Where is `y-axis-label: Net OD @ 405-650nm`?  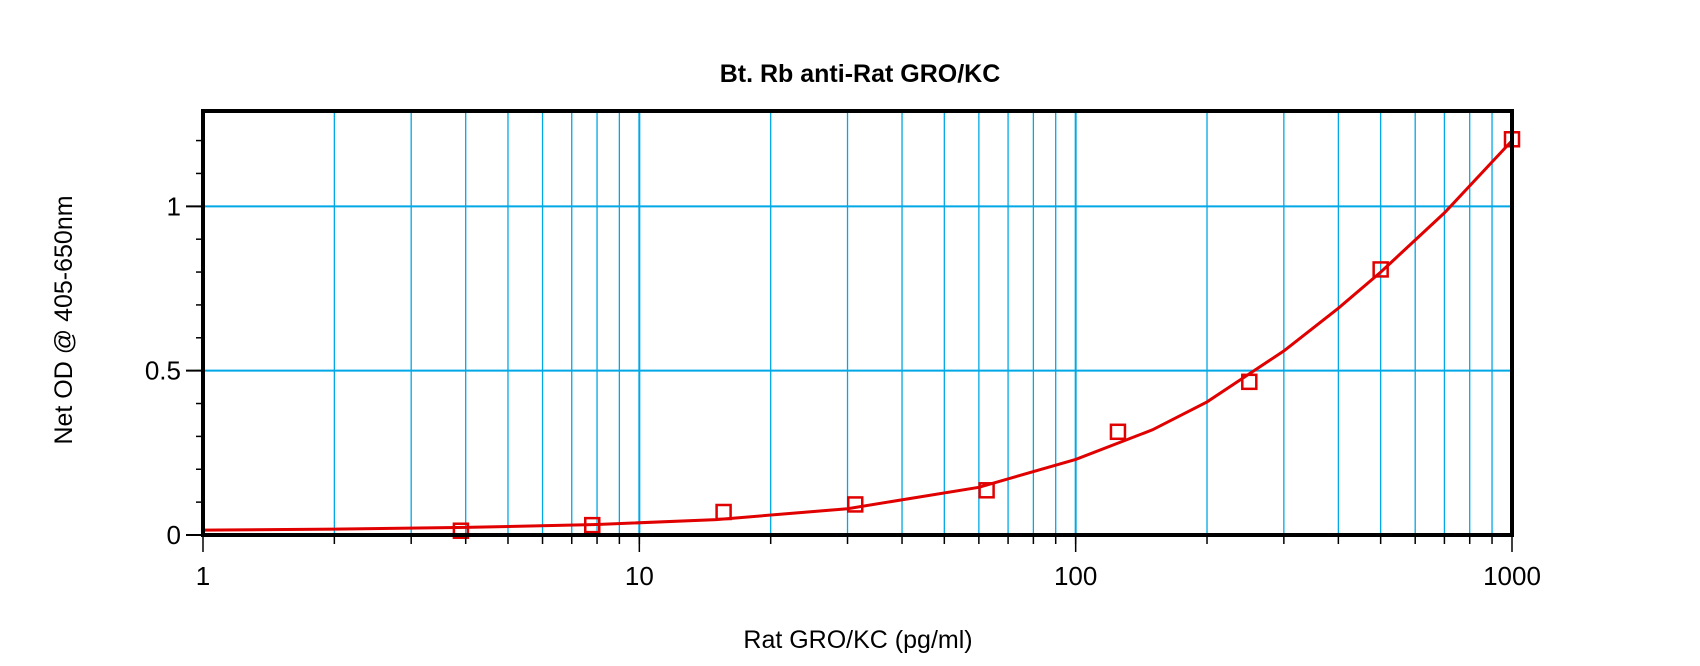 y-axis-label: Net OD @ 405-650nm is located at coordinates (64, 319).